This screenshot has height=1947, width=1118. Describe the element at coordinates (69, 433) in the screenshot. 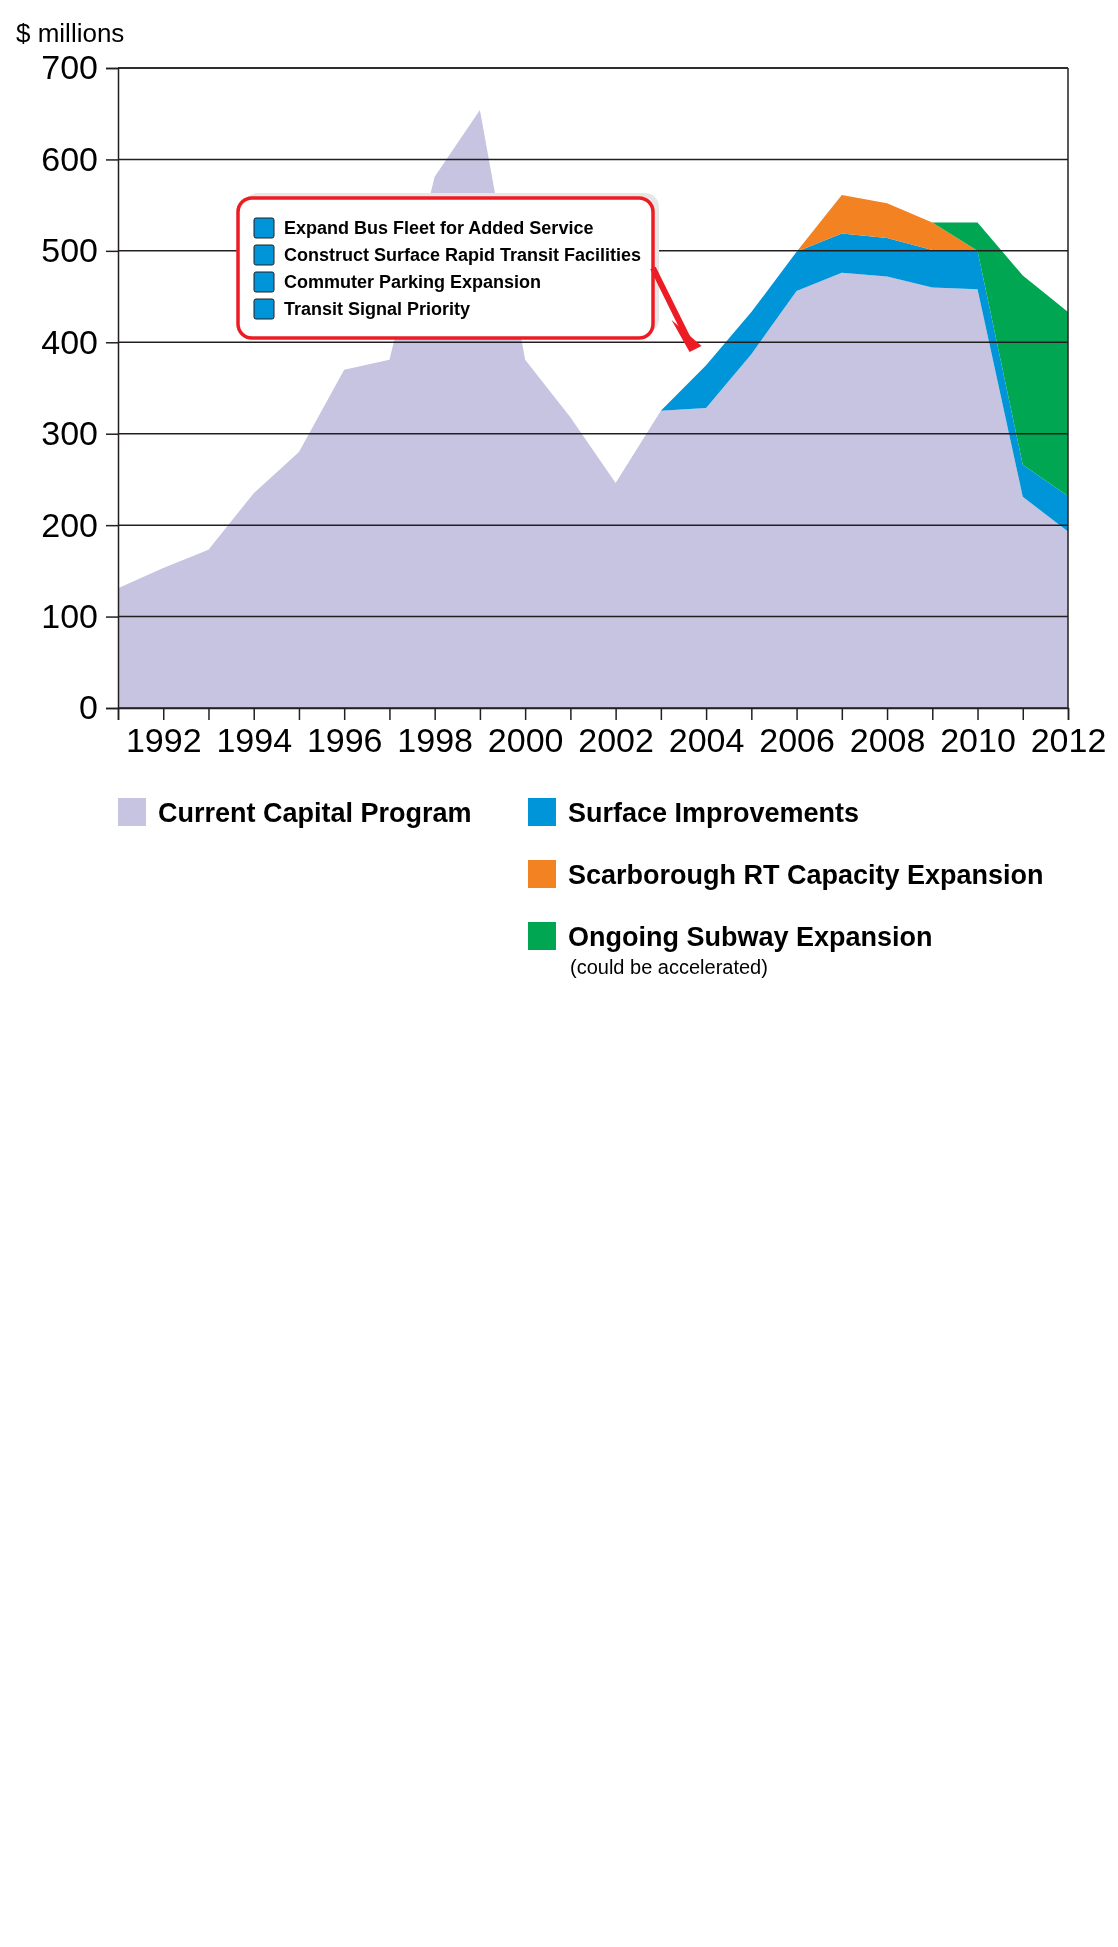

I see `y-tick-label: 300` at that location.